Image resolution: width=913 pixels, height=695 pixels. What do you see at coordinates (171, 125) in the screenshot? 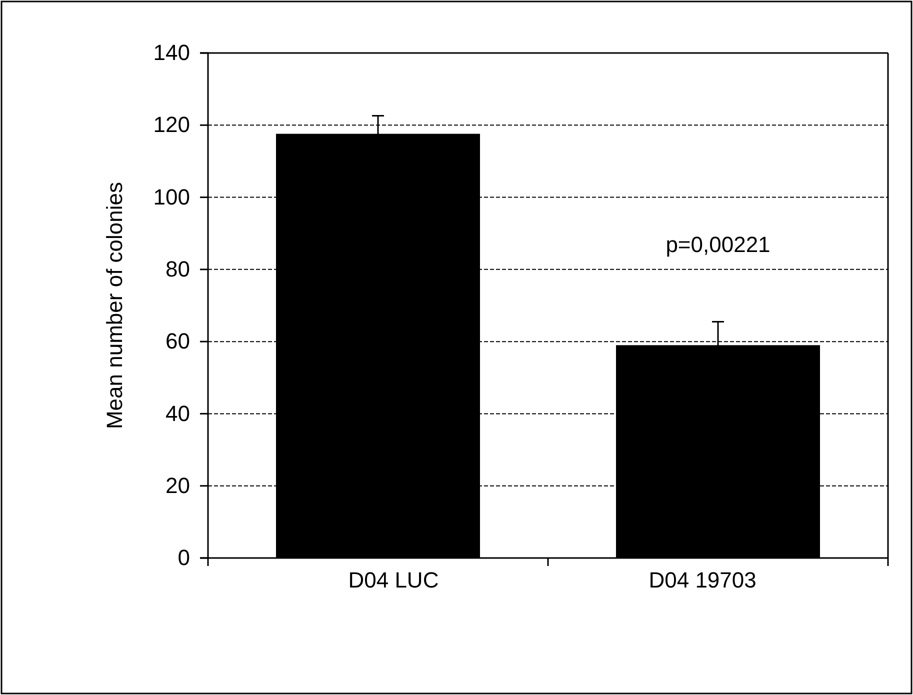
I see `y-tick-label: 120` at bounding box center [171, 125].